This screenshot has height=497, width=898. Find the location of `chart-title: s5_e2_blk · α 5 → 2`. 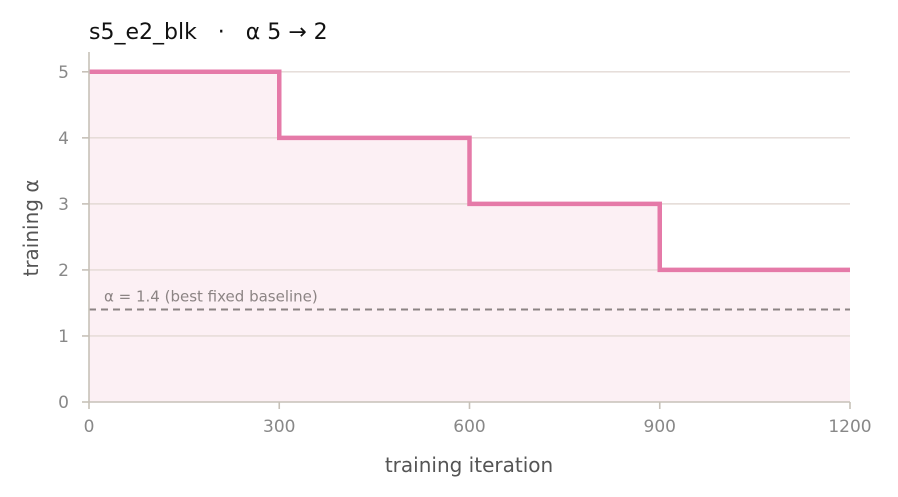

chart-title: s5_e2_blk · α 5 → 2 is located at coordinates (208, 32).